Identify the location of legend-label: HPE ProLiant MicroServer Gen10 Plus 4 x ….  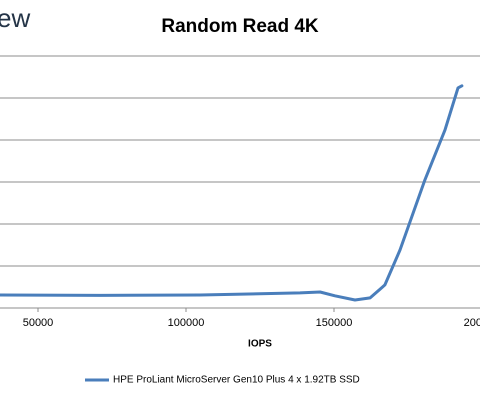
(236, 380).